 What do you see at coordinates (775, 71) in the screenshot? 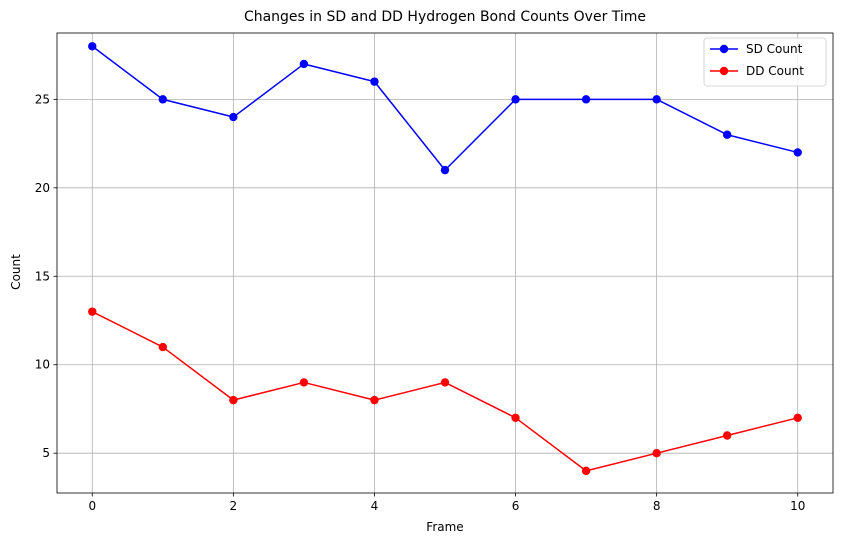
I see `legend-label: DD Count` at bounding box center [775, 71].